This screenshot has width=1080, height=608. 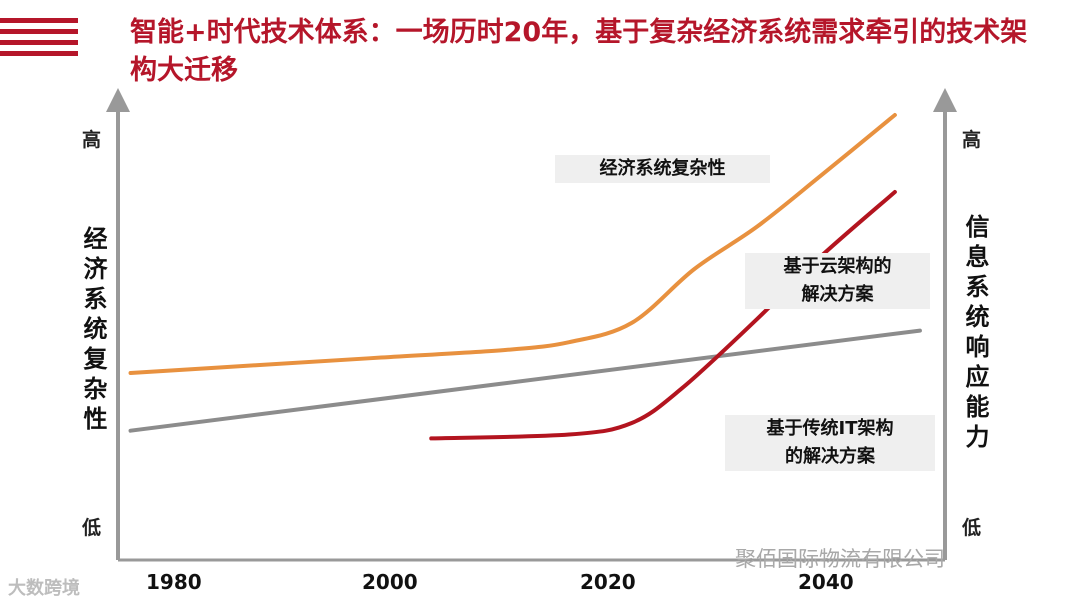 What do you see at coordinates (93, 331) in the screenshot?
I see `left-axis-title: 经济系统复杂性` at bounding box center [93, 331].